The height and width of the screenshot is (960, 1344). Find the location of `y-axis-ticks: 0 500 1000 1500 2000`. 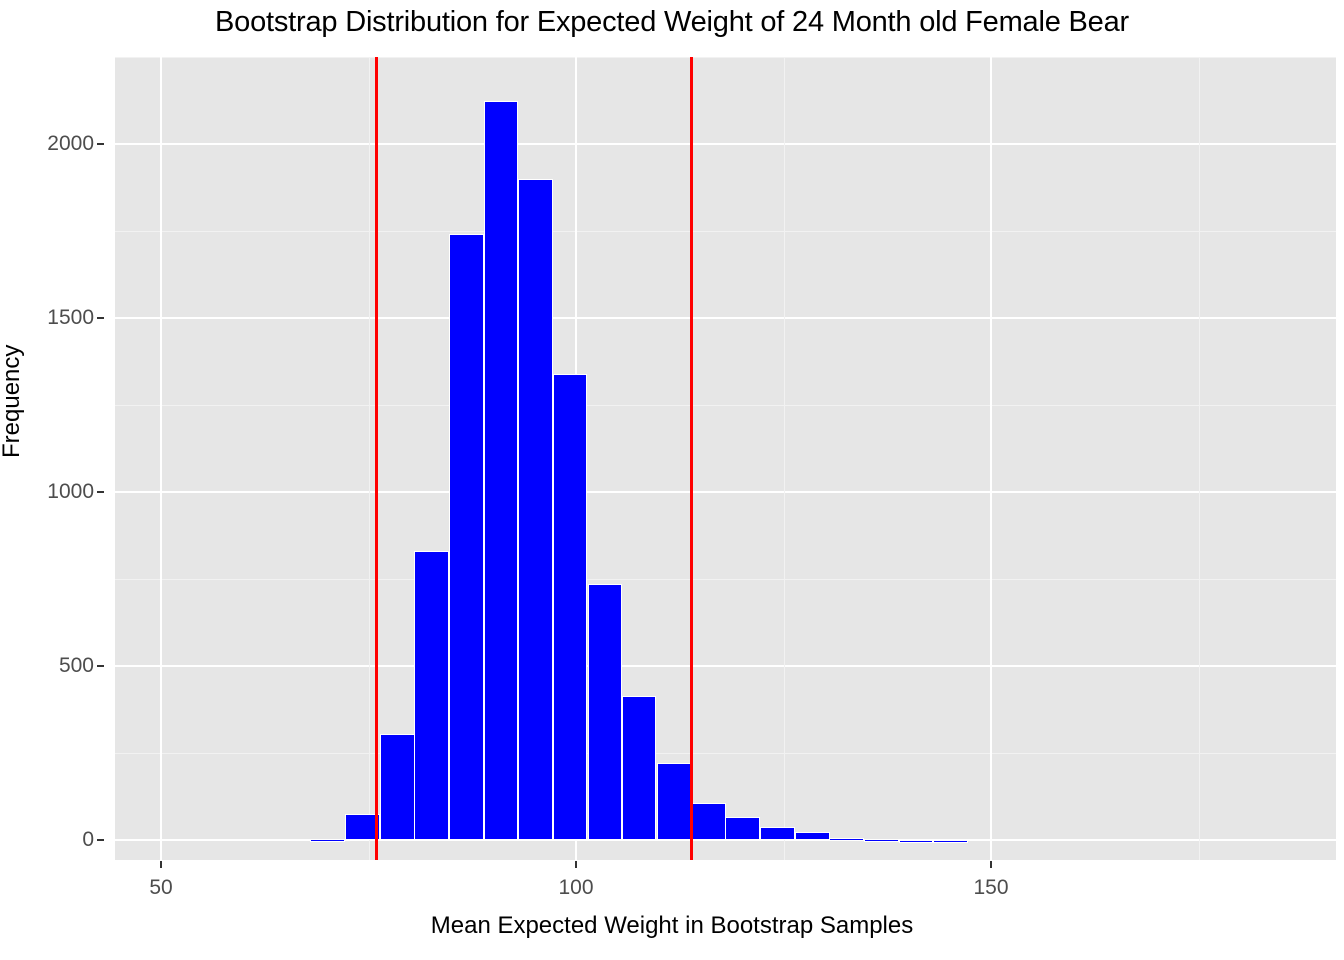

y-axis-ticks: 0 500 1000 1500 2000 is located at coordinates (52, 480).